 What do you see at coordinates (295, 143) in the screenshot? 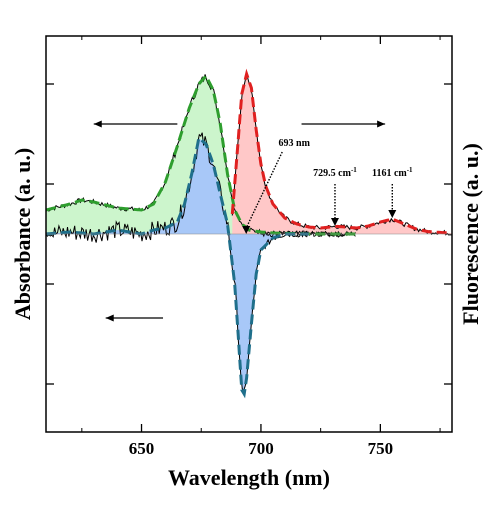
I see `annotation-label-0: 693 nm` at bounding box center [295, 143].